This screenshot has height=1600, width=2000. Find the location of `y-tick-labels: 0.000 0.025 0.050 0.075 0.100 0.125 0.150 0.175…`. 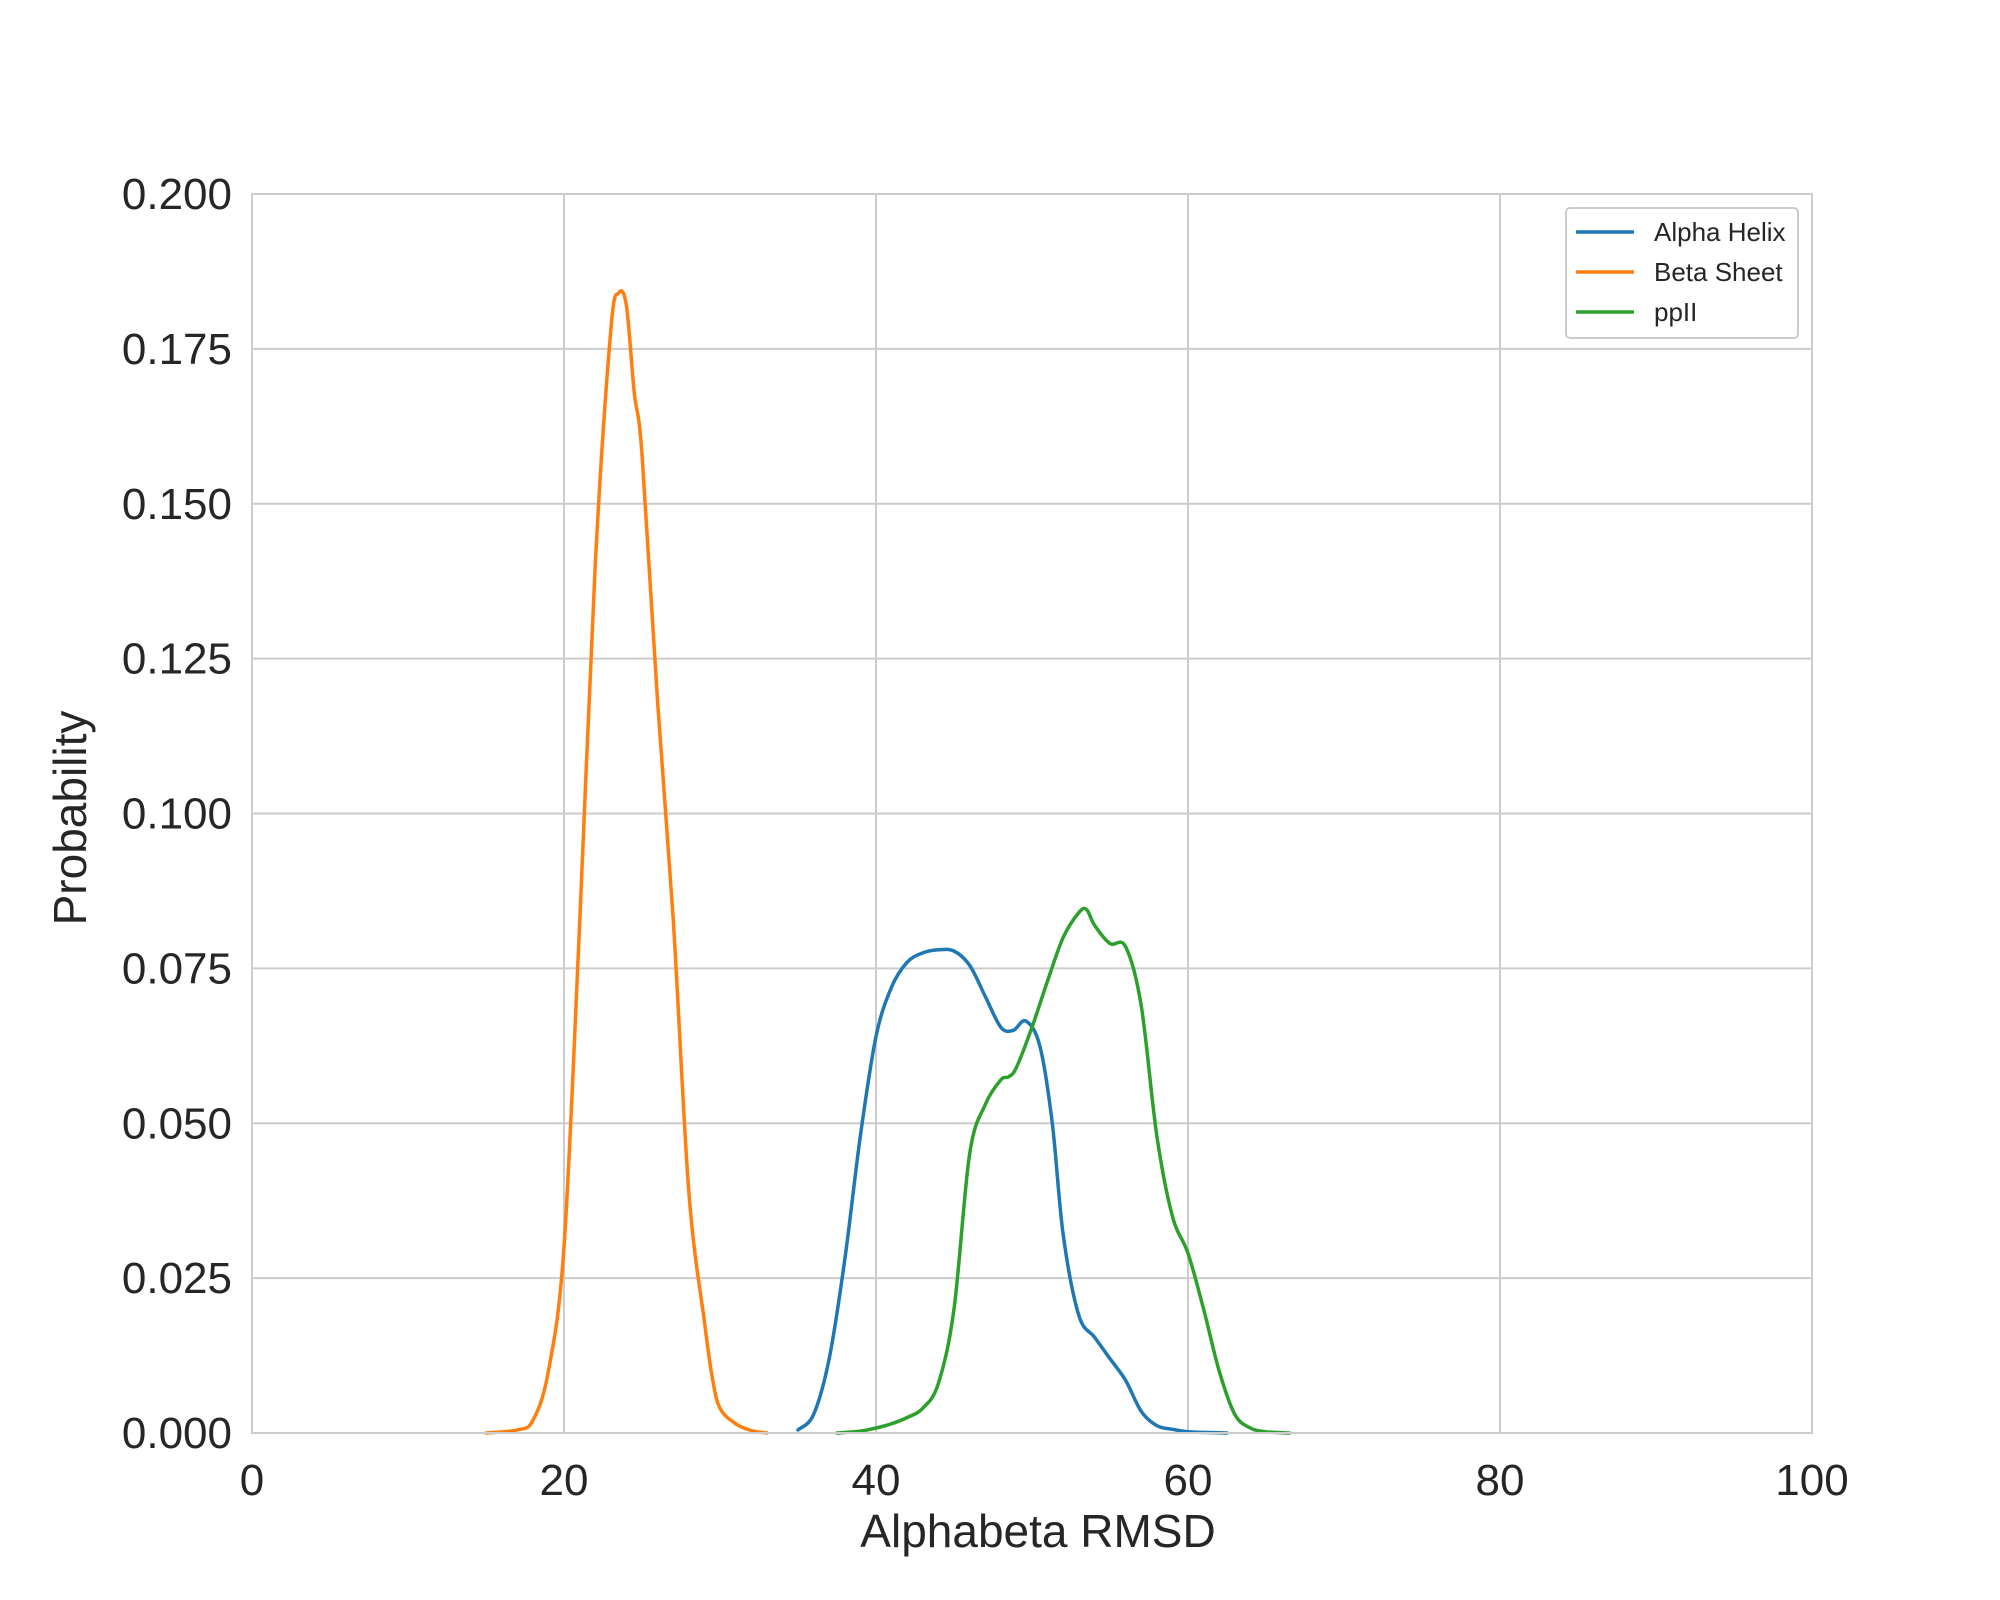

y-tick-labels: 0.000 0.025 0.050 0.075 0.100 0.125 0.150 0.175… is located at coordinates (177, 814).